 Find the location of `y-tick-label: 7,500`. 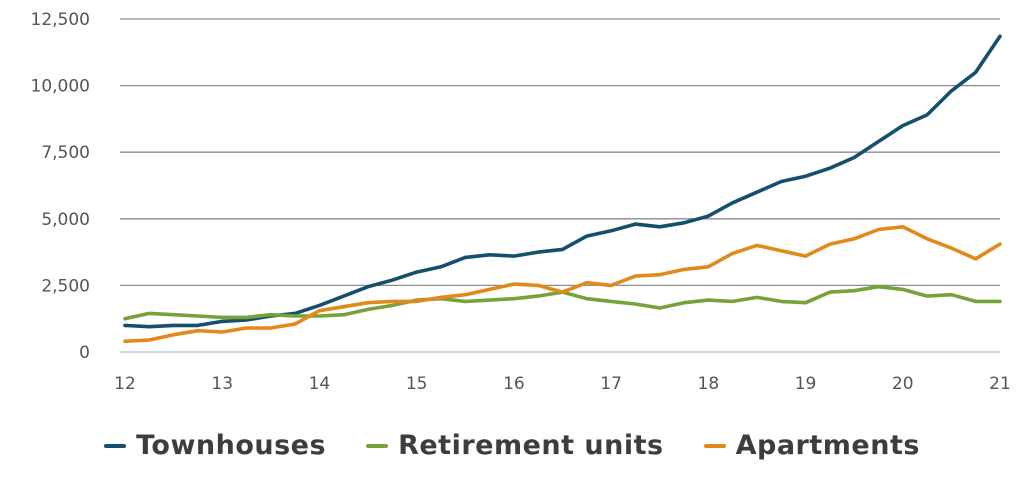

y-tick-label: 7,500 is located at coordinates (65, 153).